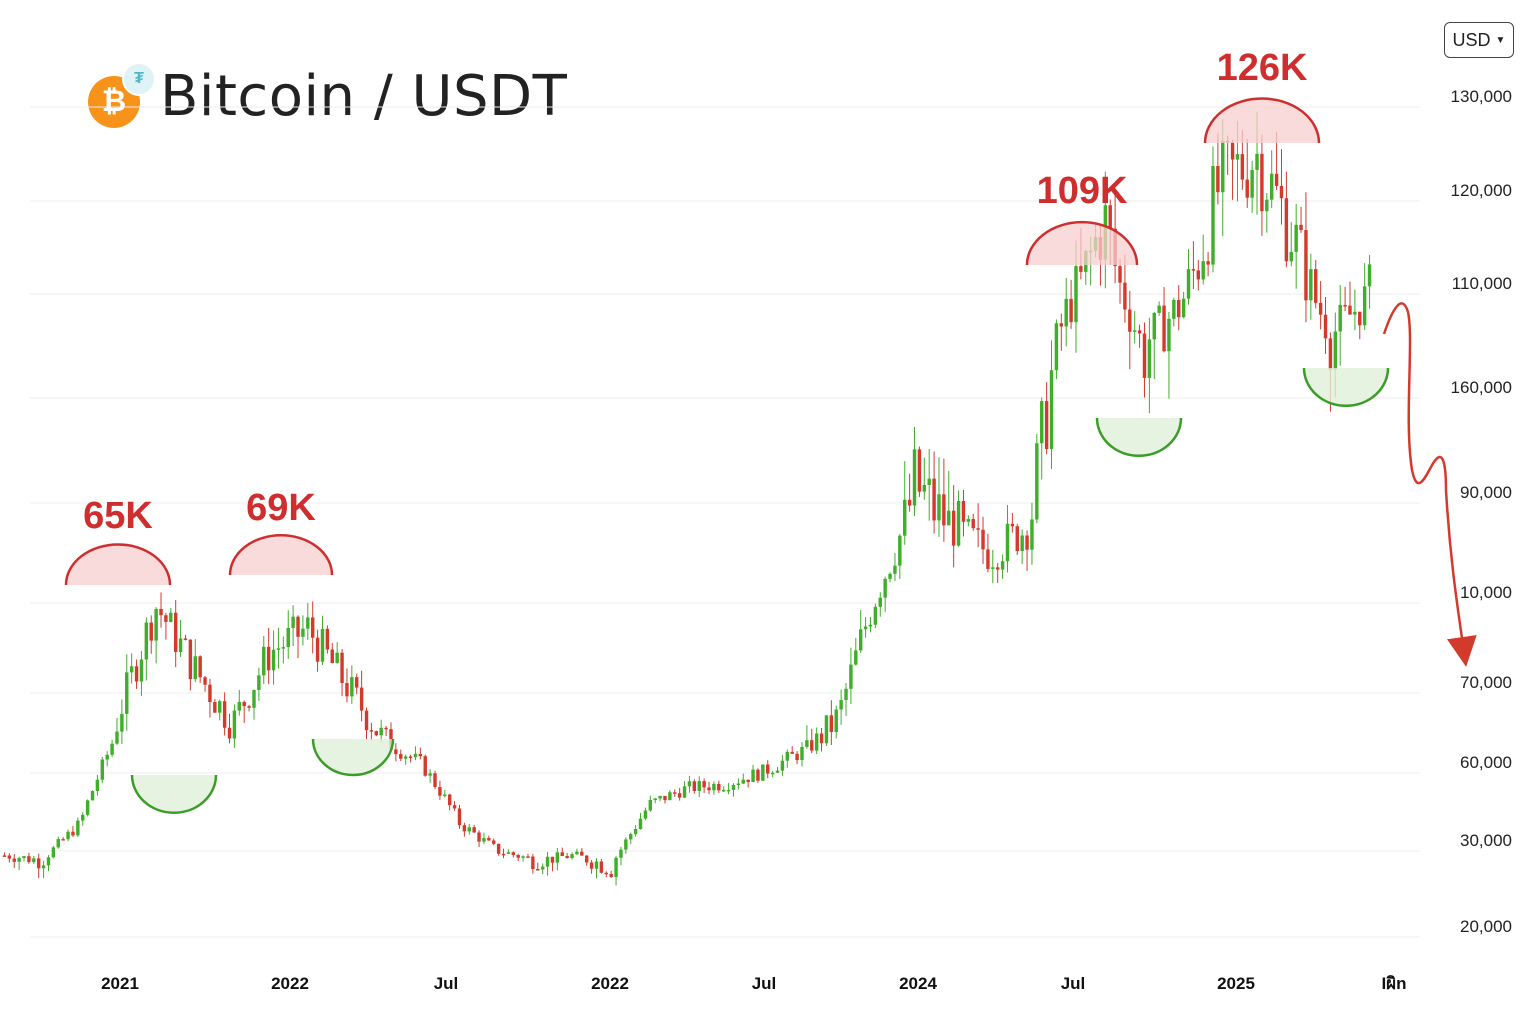  What do you see at coordinates (610, 983) in the screenshot?
I see `x-tick-label: 2022` at bounding box center [610, 983].